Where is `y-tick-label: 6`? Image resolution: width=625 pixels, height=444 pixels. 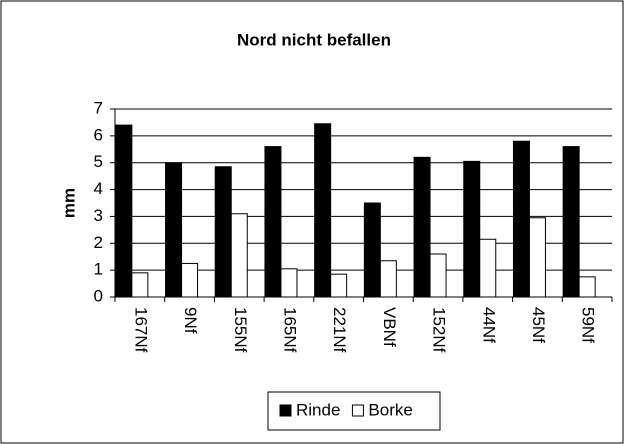
y-tick-label: 6 is located at coordinates (98, 134).